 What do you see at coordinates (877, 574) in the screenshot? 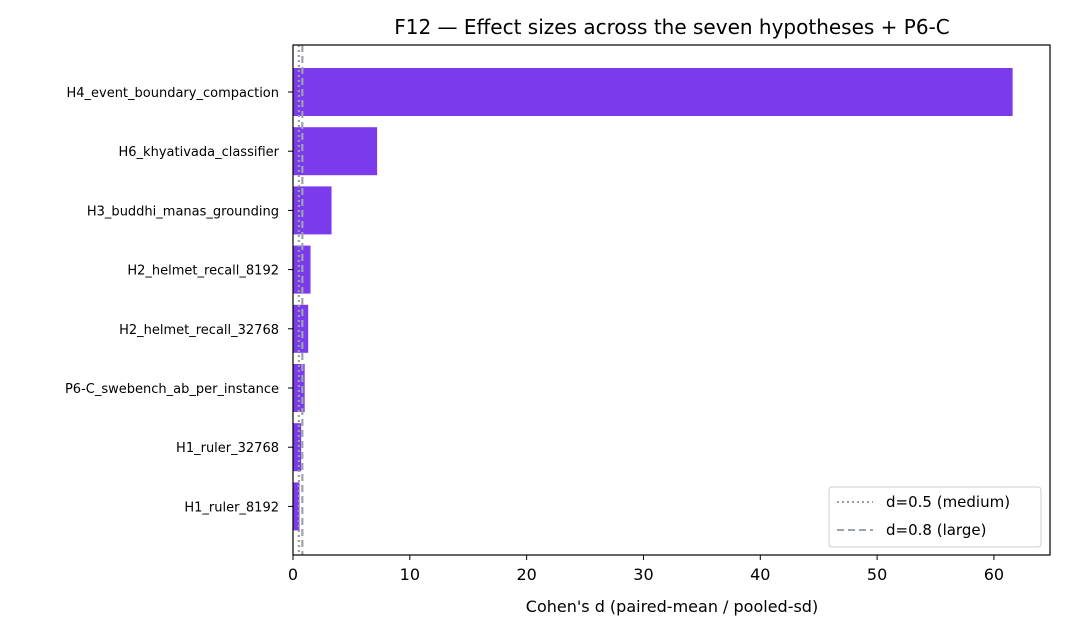
I see `x-tick-label: 50` at bounding box center [877, 574].